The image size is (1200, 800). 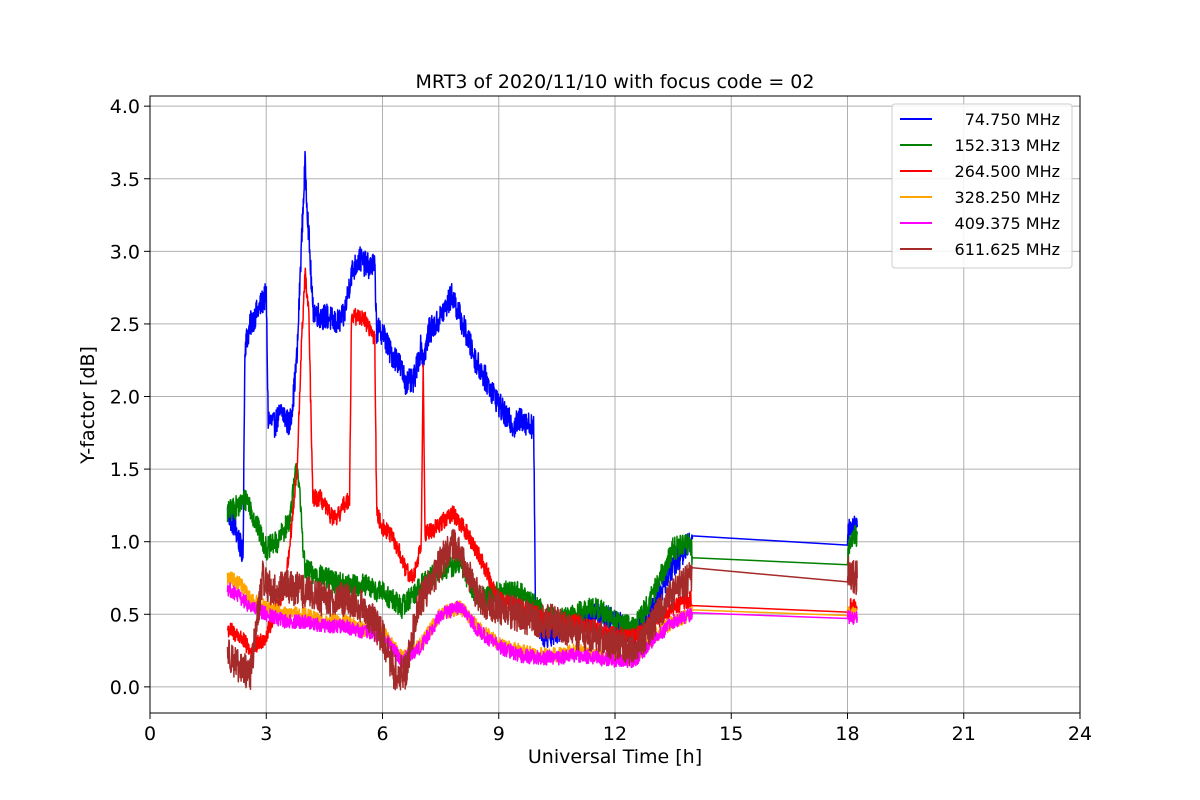 I want to click on x-axis-label: Universal Time [h], so click(x=615, y=757).